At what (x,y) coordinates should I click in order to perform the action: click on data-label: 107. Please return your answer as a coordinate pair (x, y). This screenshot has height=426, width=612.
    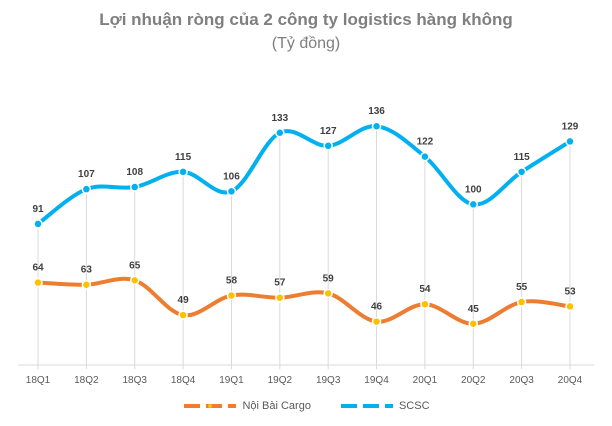
    Looking at the image, I should click on (86, 174).